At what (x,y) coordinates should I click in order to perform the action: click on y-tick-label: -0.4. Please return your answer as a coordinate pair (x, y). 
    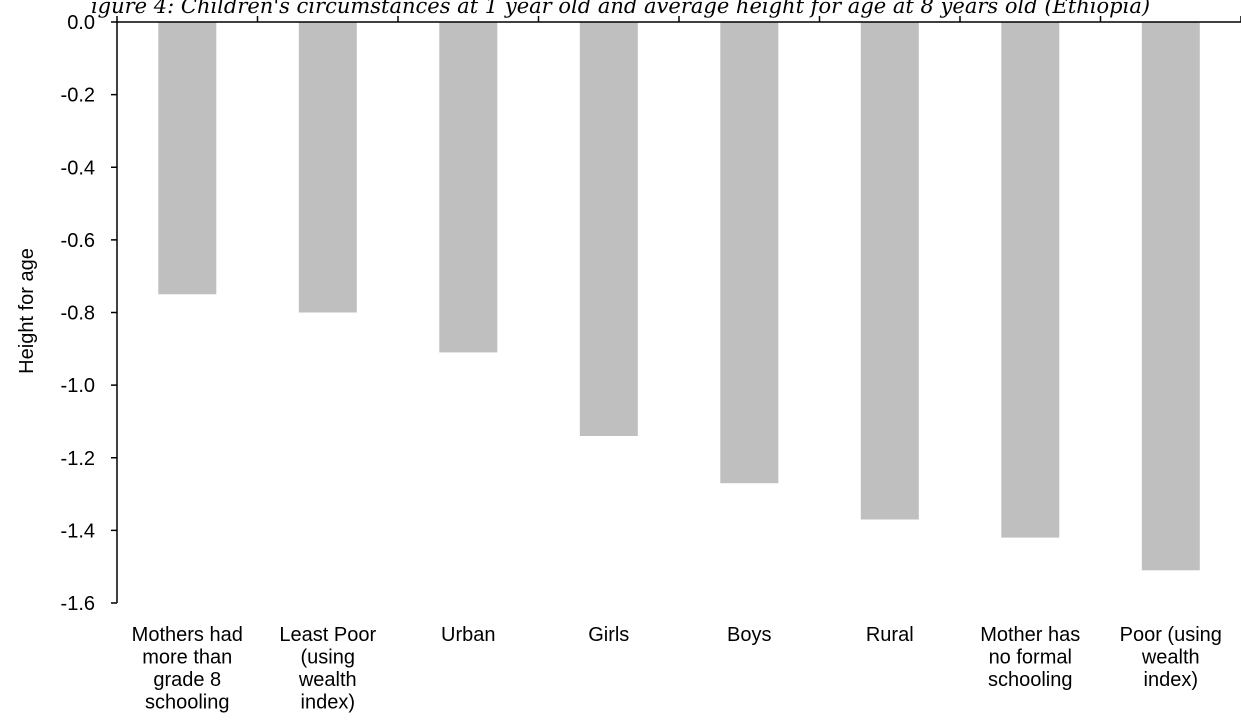
    Looking at the image, I should click on (78, 168).